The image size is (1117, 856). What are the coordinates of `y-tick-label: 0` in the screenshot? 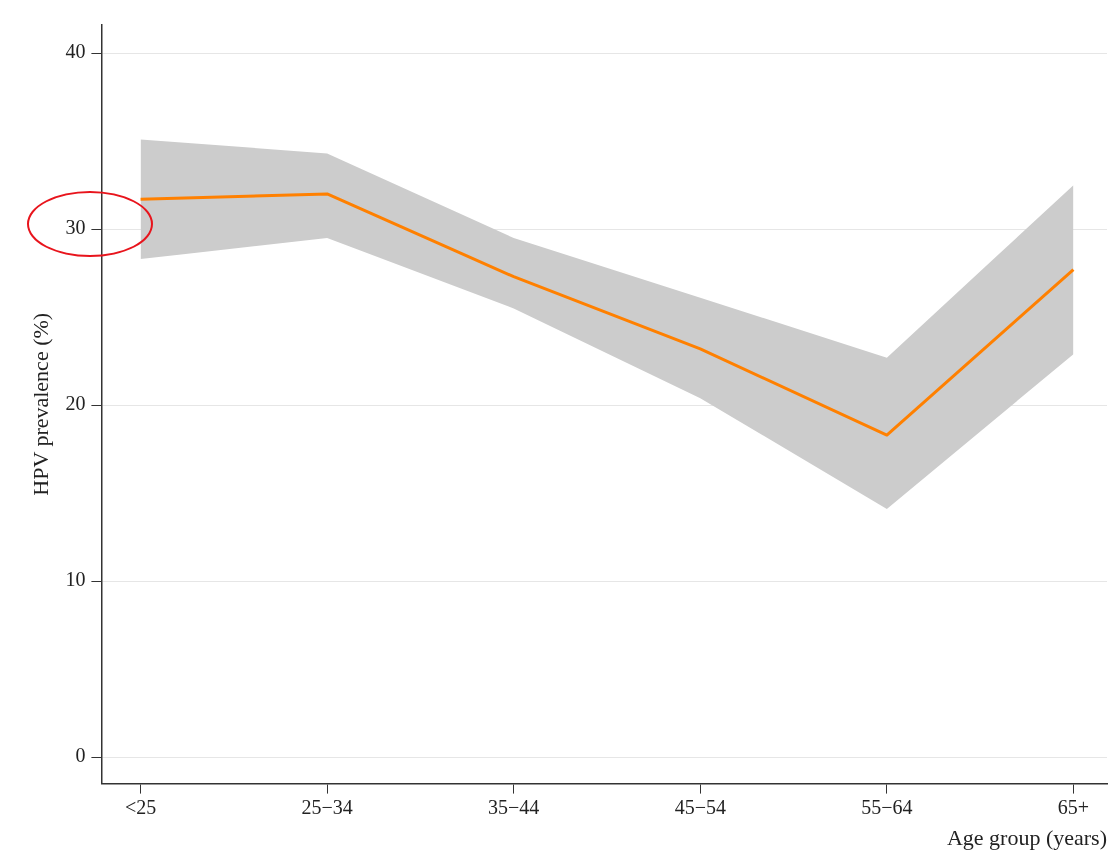 It's located at (80, 755).